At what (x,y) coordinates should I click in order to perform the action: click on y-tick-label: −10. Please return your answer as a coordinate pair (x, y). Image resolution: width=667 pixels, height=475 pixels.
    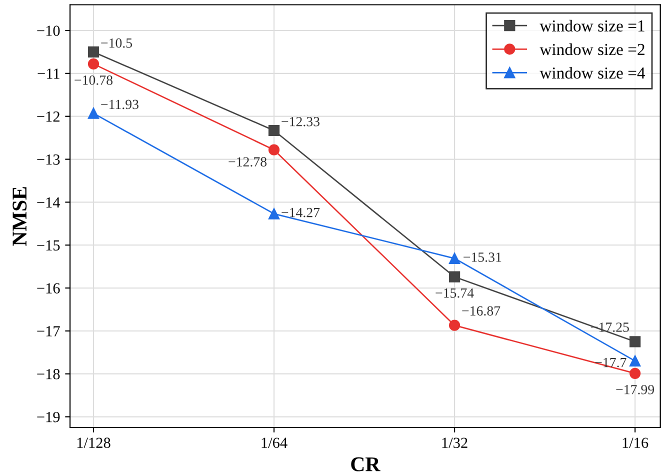
    Looking at the image, I should click on (48, 31).